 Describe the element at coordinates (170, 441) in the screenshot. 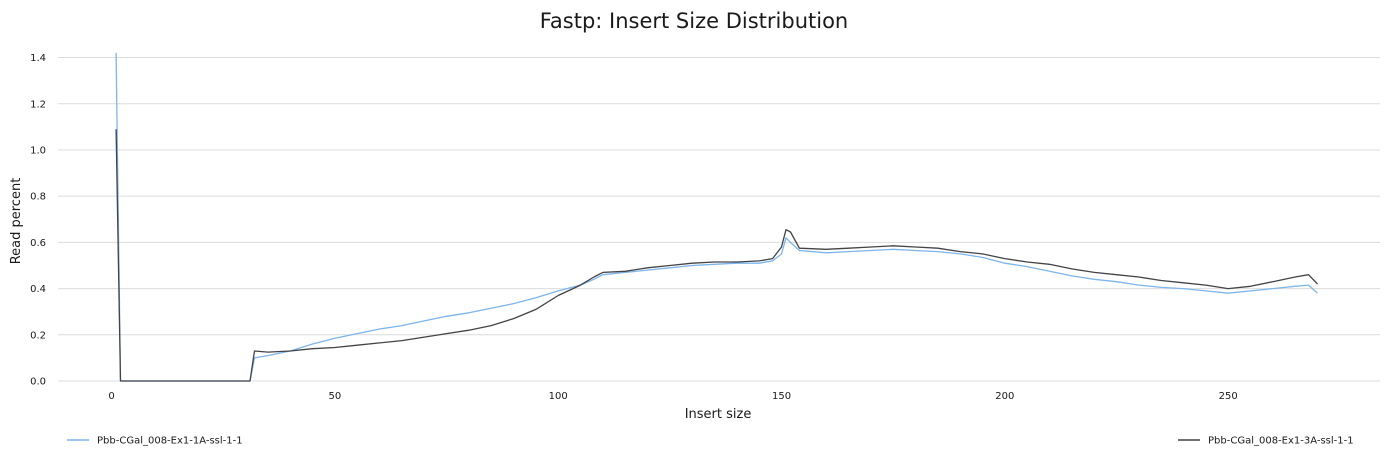

I see `legend-label: Pbb-CGal_008-Ex1-1A-ssl-1-1` at that location.